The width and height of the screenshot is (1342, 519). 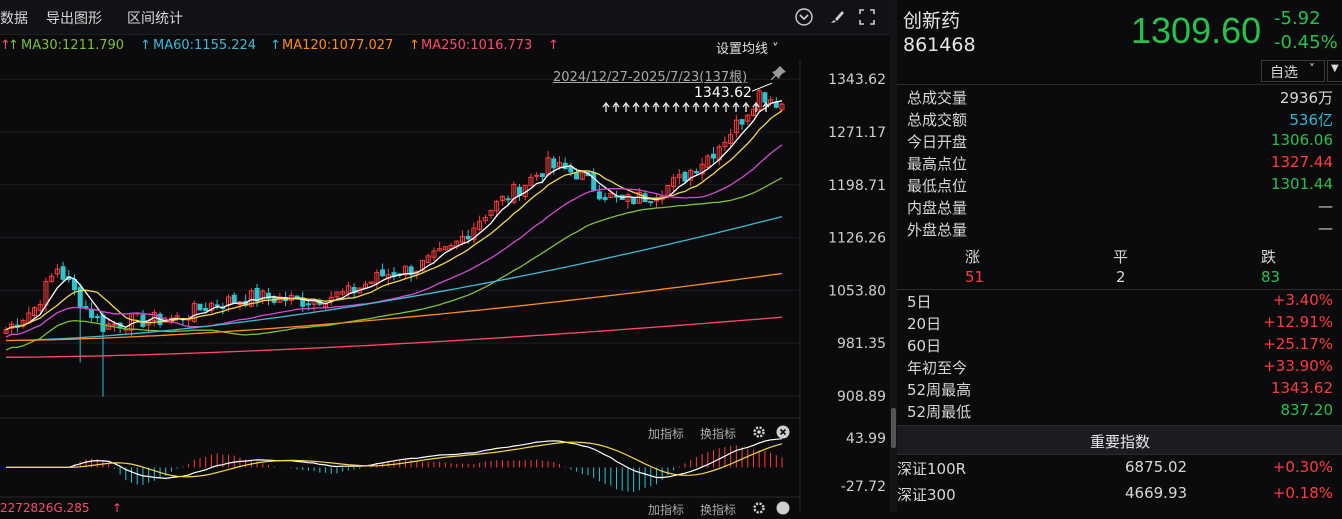 What do you see at coordinates (666, 434) in the screenshot?
I see `add-indicator-button: 加指标` at bounding box center [666, 434].